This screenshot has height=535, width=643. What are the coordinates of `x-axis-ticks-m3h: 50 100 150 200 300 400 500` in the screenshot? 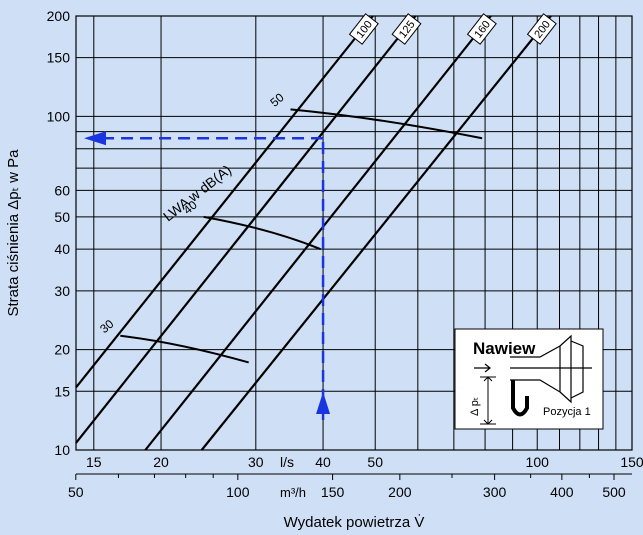 It's located at (350, 486).